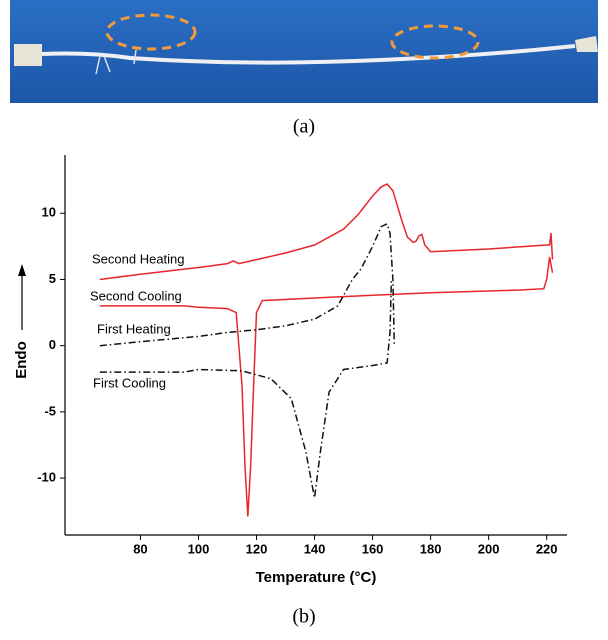 The width and height of the screenshot is (608, 640). Describe the element at coordinates (138, 258) in the screenshot. I see `series-label: Second Heating` at that location.